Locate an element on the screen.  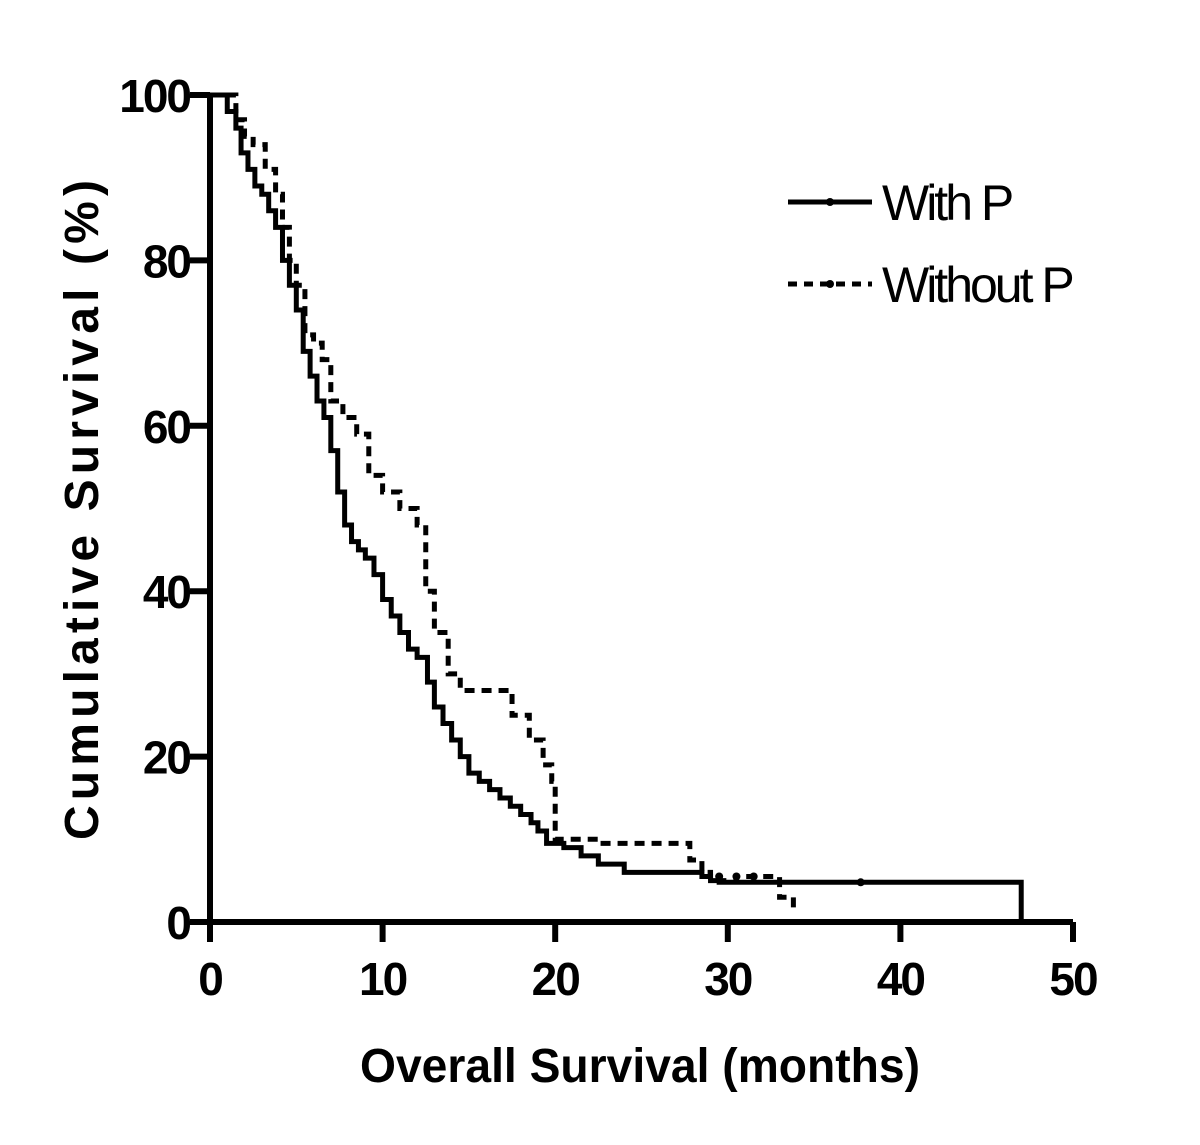
legend: With P Without P is located at coordinates (931, 244).